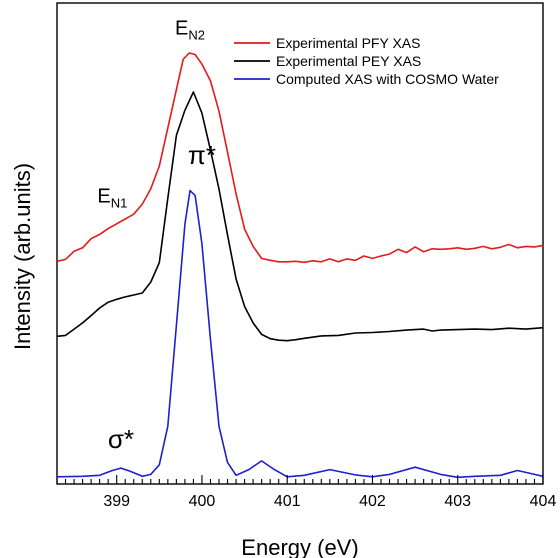  Describe the element at coordinates (112, 198) in the screenshot. I see `peak-annotation-2: EN1` at that location.